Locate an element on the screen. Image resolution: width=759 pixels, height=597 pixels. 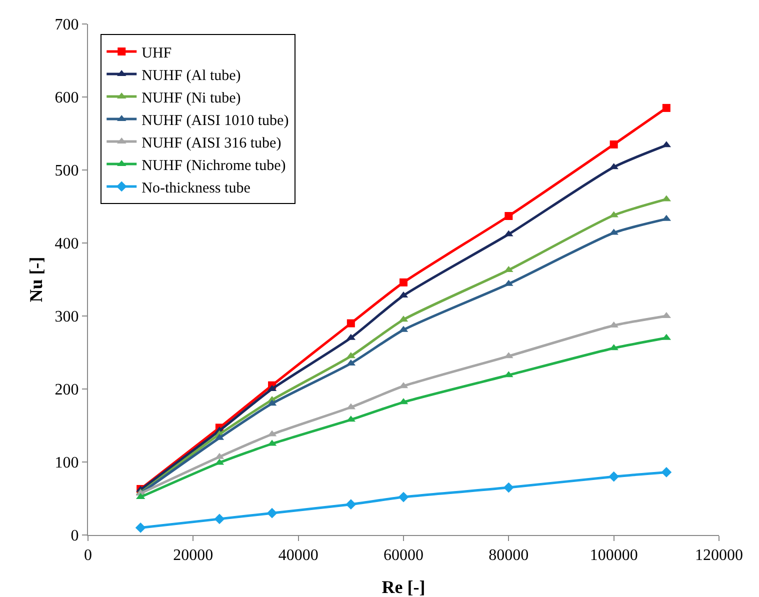
y-tick-label: 100 is located at coordinates (66, 463).